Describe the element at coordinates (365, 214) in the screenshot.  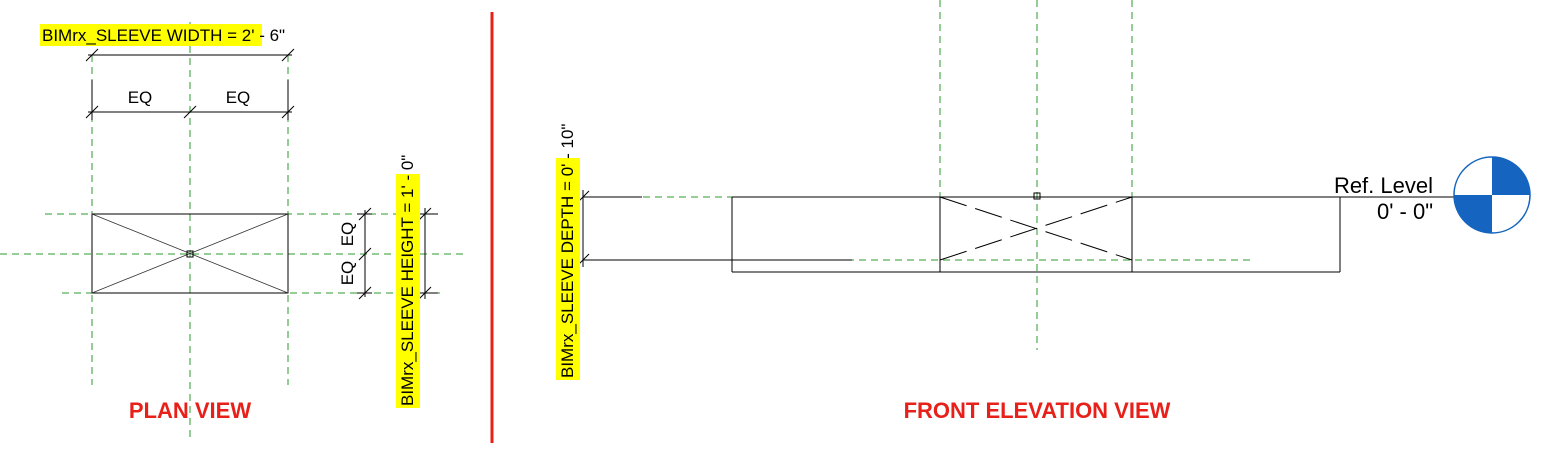
I see `eq-height-tick-top` at that location.